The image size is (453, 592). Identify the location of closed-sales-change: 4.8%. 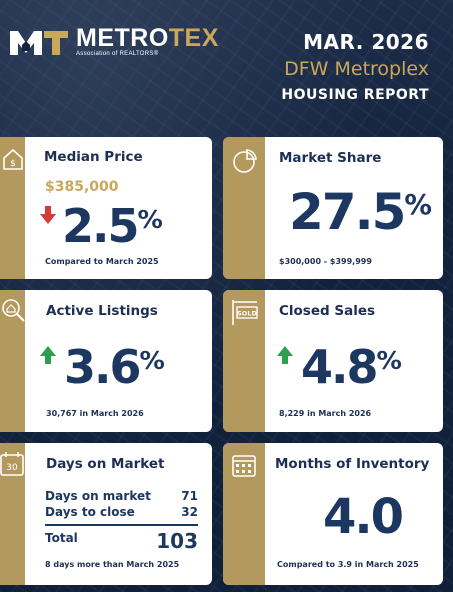
(351, 367).